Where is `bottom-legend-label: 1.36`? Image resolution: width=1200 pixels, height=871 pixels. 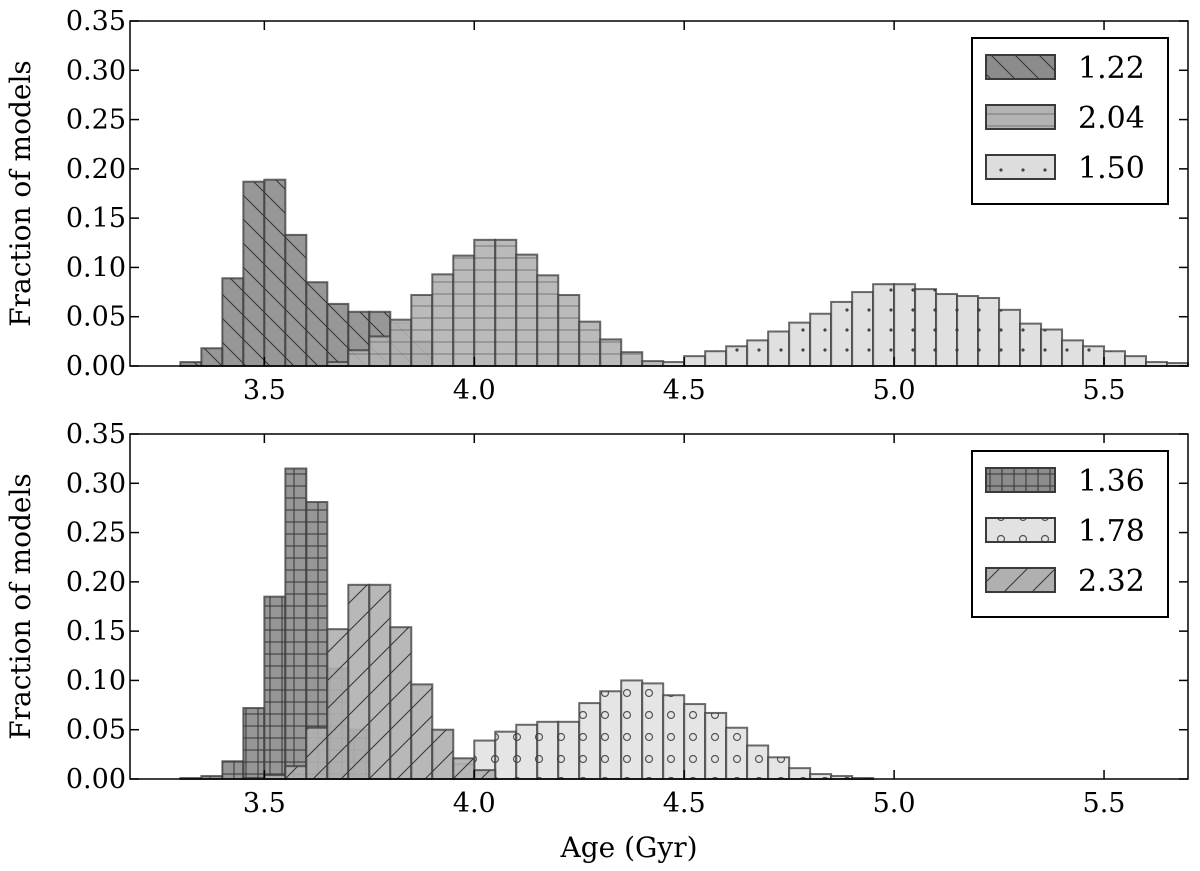
bottom-legend-label: 1.36 is located at coordinates (1111, 481).